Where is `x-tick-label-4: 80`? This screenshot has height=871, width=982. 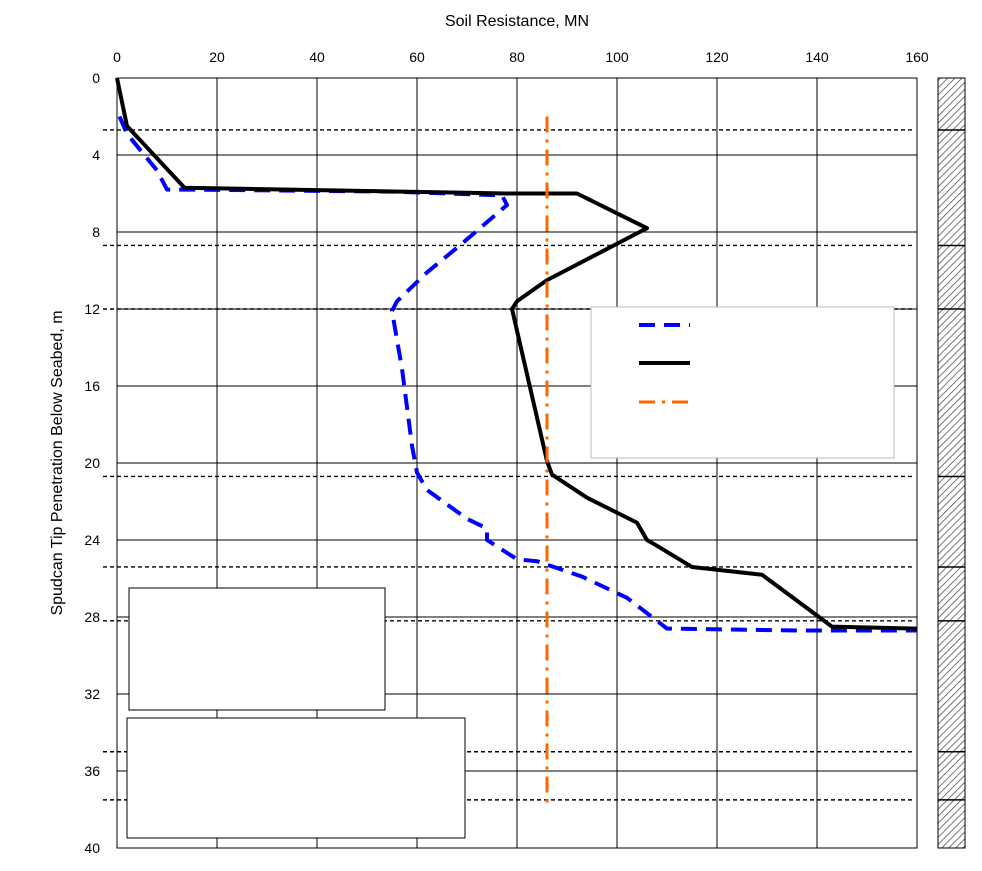
x-tick-label-4: 80 is located at coordinates (517, 57).